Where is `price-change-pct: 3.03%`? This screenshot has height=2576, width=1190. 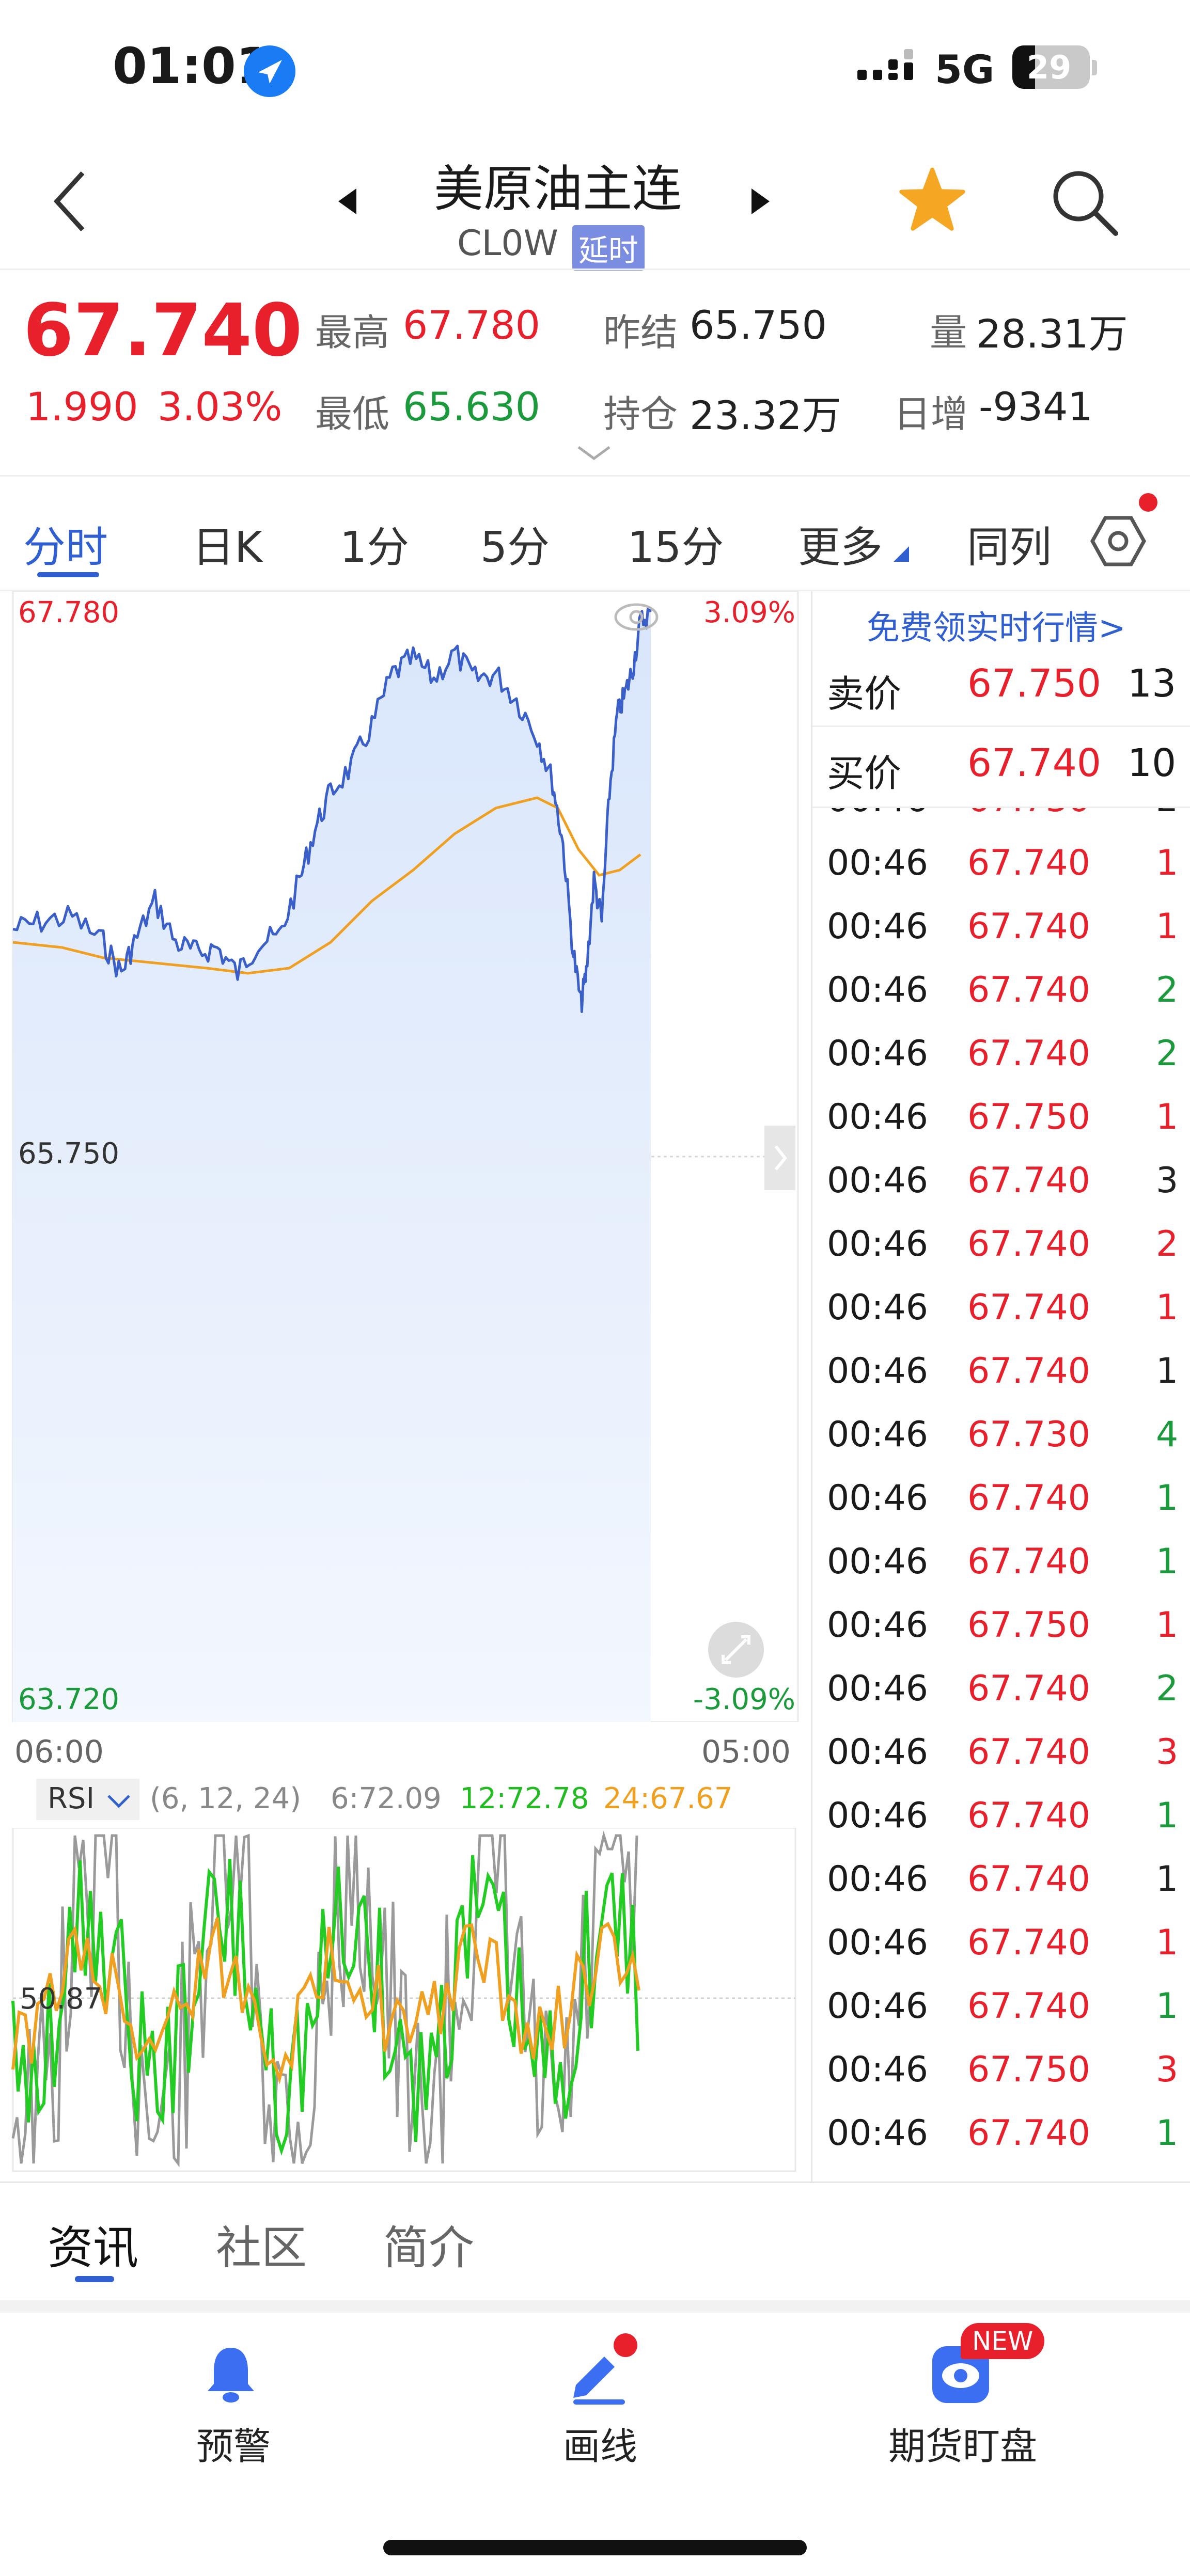 price-change-pct: 3.03% is located at coordinates (221, 407).